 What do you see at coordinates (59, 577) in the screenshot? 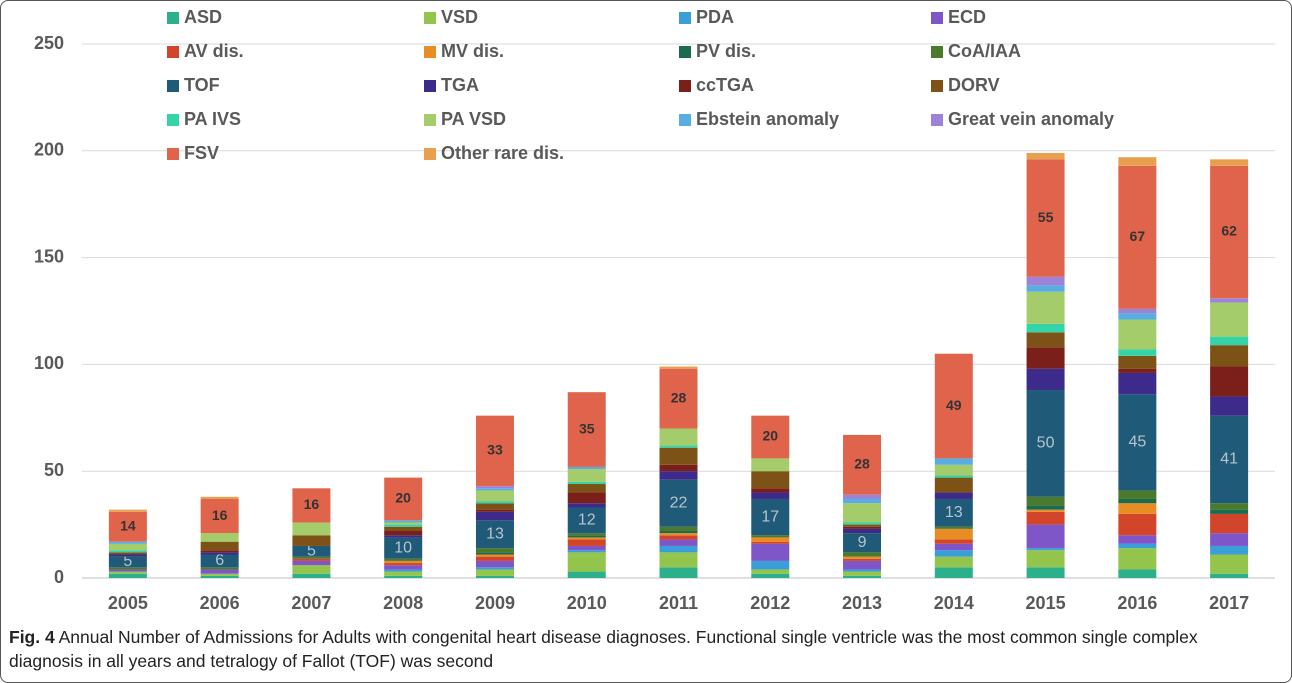
I see `y-tick-label: 0` at bounding box center [59, 577].